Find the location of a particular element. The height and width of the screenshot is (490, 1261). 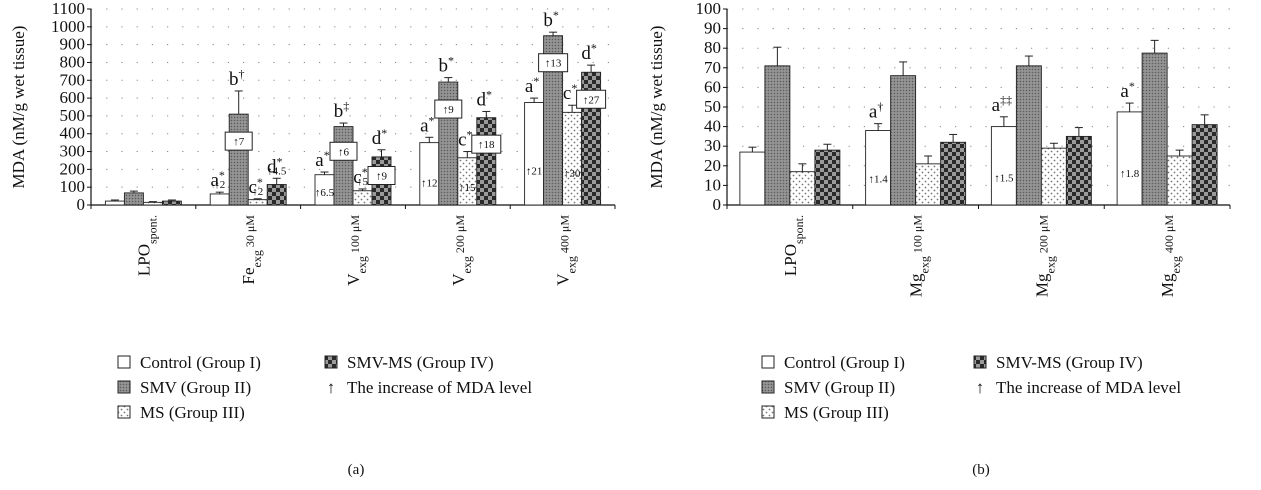

y-tick-label: 1000 is located at coordinates (68, 26).